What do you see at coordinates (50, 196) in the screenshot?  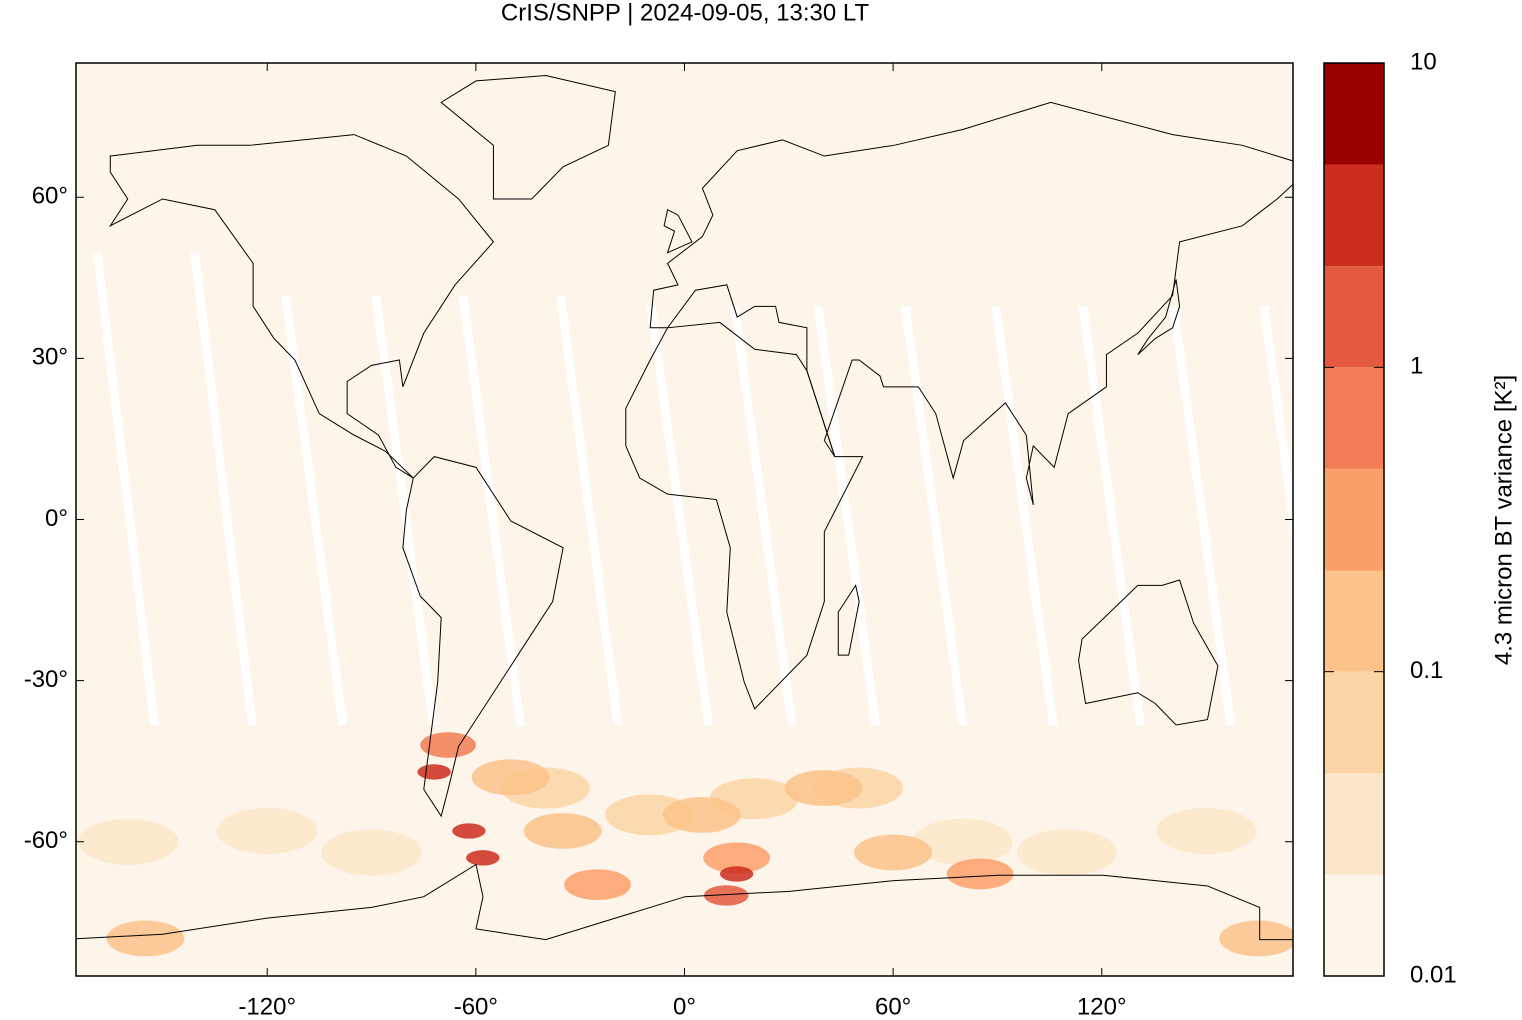 I see `y-tick-label: 60°` at bounding box center [50, 196].